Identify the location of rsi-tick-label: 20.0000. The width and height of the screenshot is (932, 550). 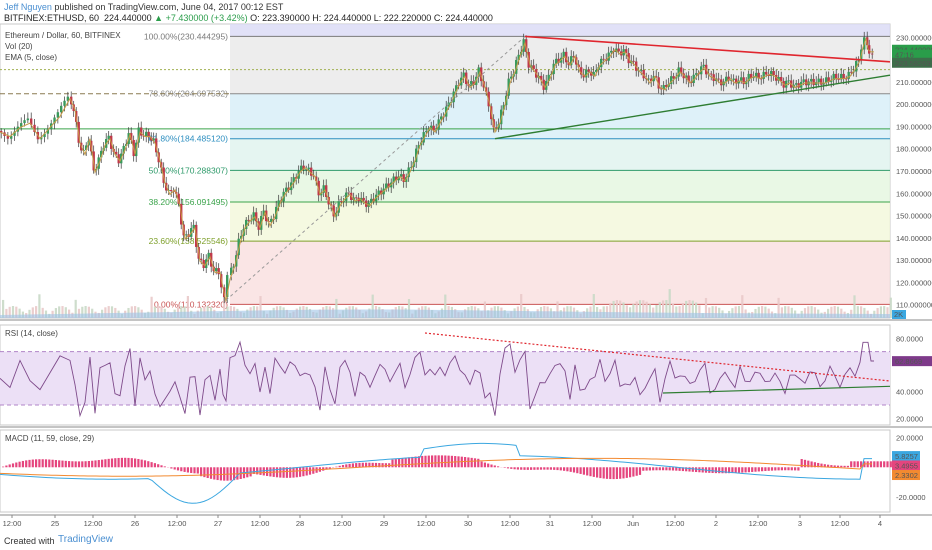
(909, 418).